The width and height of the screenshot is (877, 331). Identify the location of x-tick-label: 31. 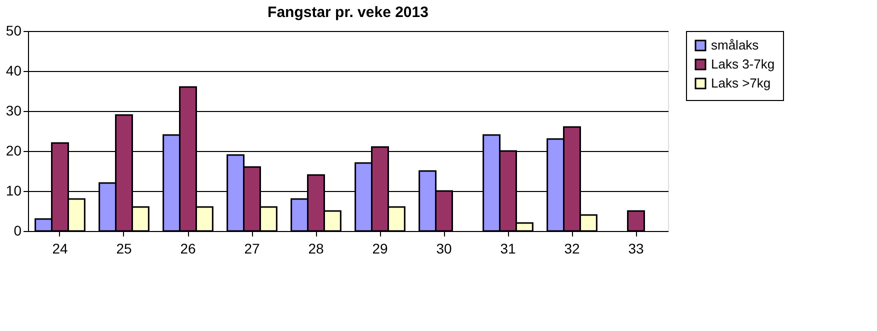
(508, 248).